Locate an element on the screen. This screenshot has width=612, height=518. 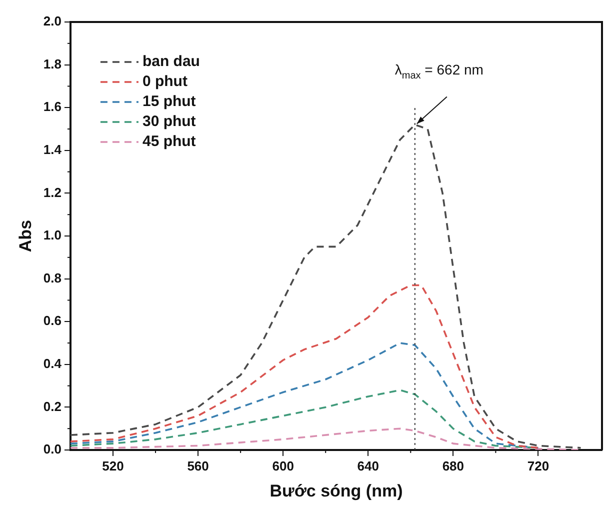
x-tick-label: 520 is located at coordinates (113, 466).